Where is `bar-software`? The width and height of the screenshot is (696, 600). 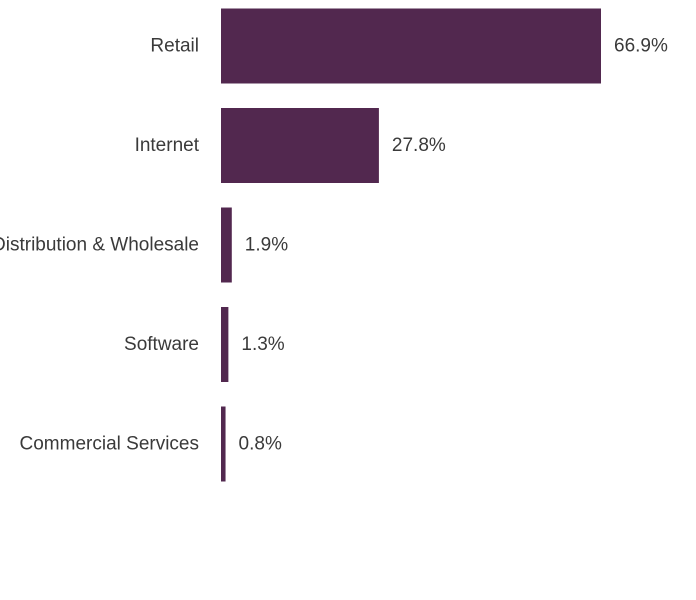 bar-software is located at coordinates (225, 344).